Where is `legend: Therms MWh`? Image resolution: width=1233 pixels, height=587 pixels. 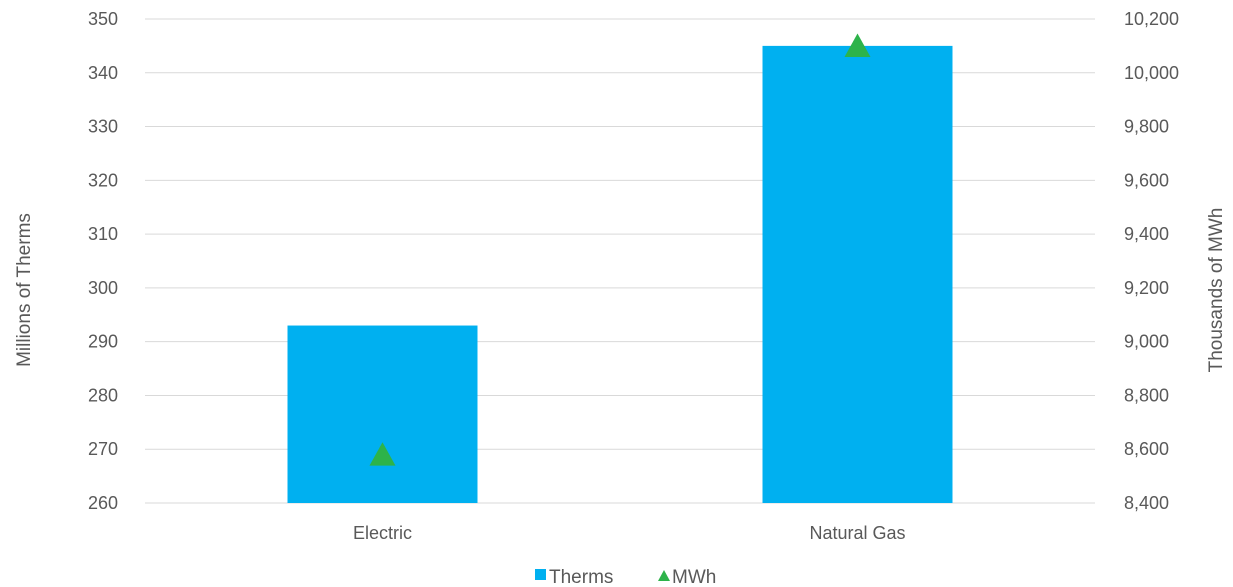
legend: Therms MWh is located at coordinates (625, 577).